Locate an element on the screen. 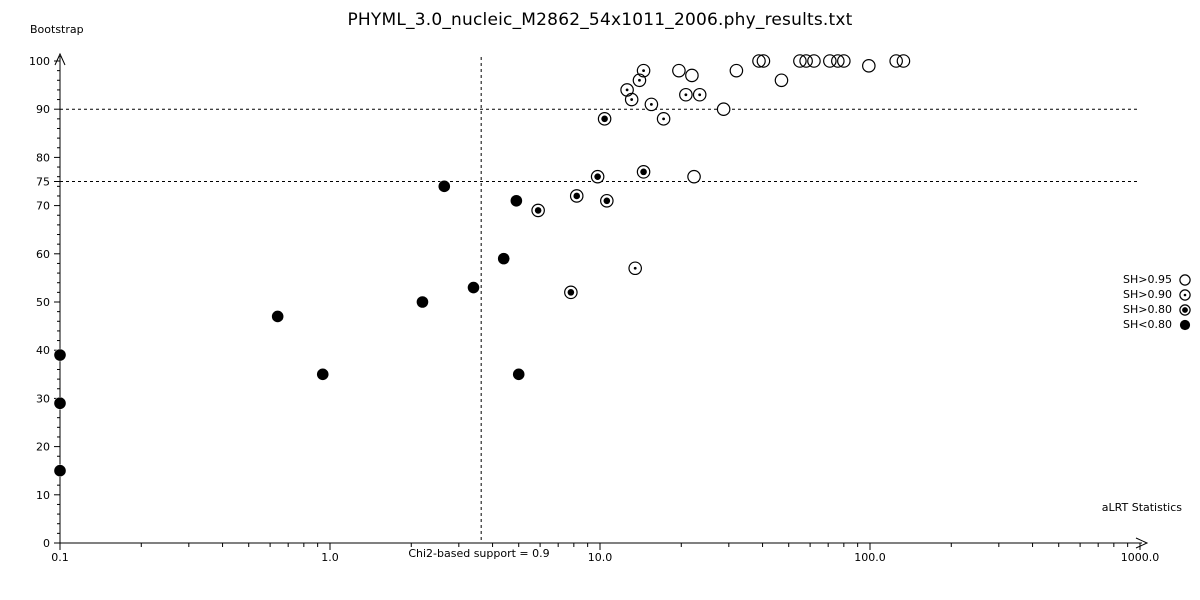 Image resolution: width=1200 pixels, height=600 pixels. y-axis-tick-label: 0 is located at coordinates (46, 543).